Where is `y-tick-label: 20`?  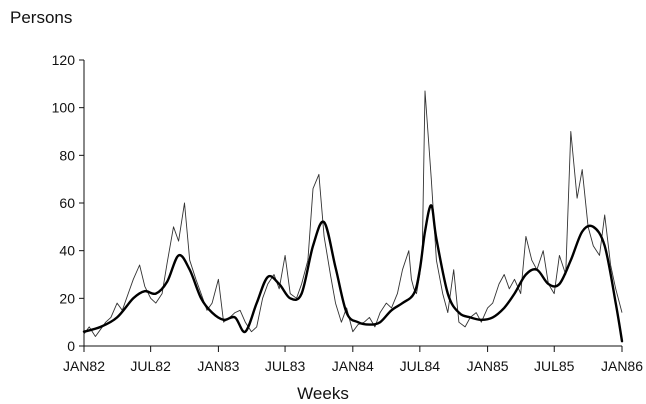 y-tick-label: 20 is located at coordinates (67, 298).